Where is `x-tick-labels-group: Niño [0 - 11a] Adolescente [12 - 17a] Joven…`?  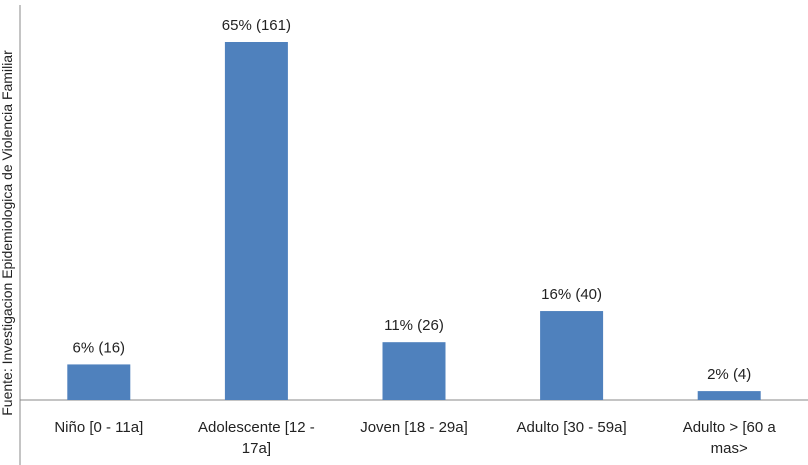
x-tick-labels-group: Niño [0 - 11a] Adolescente [12 - 17a] Joven… is located at coordinates (415, 438).